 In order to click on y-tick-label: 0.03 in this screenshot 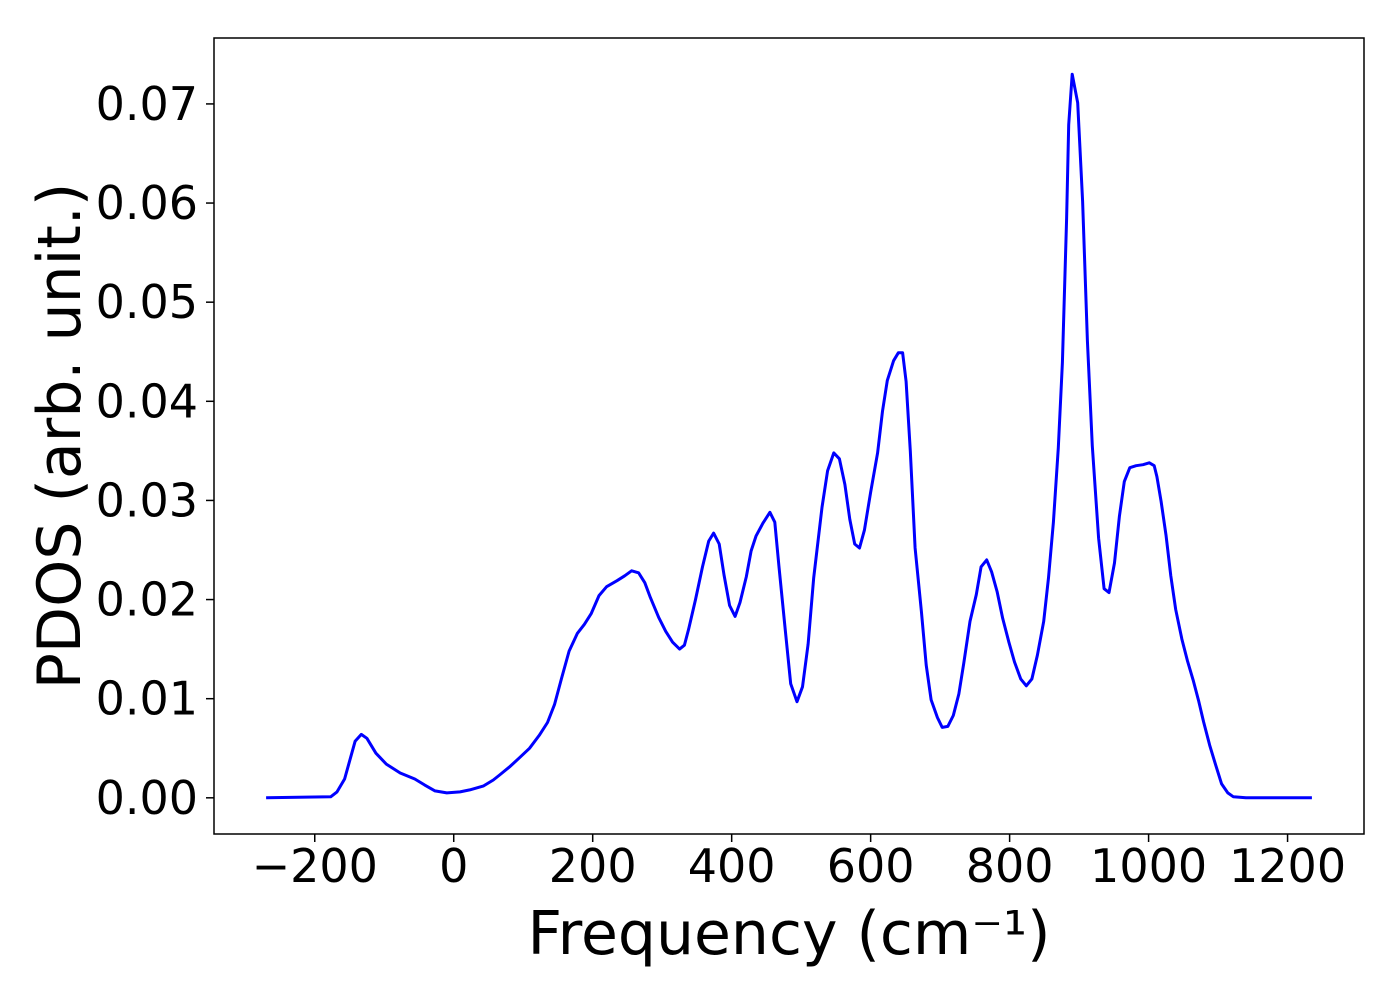, I will do `click(147, 500)`.